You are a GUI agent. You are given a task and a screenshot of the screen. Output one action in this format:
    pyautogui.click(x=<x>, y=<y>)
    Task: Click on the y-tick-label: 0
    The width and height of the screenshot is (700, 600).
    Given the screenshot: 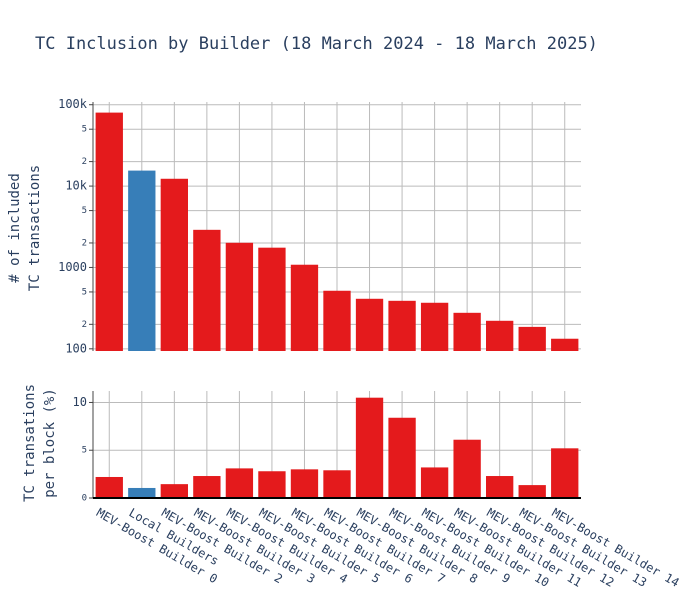 What is the action you would take?
    pyautogui.click(x=84, y=499)
    